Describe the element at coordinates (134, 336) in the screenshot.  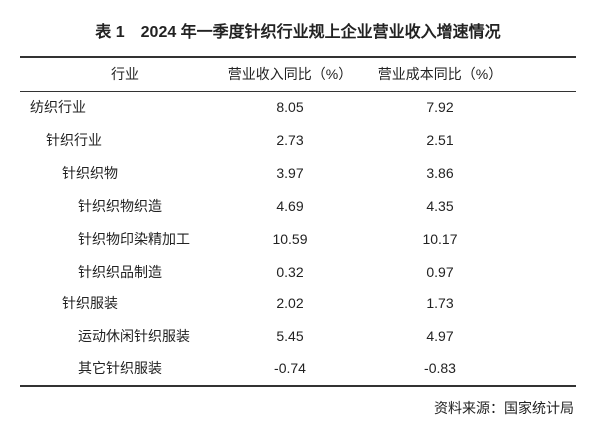
I see `row-label: 运动休闲针织服装` at that location.